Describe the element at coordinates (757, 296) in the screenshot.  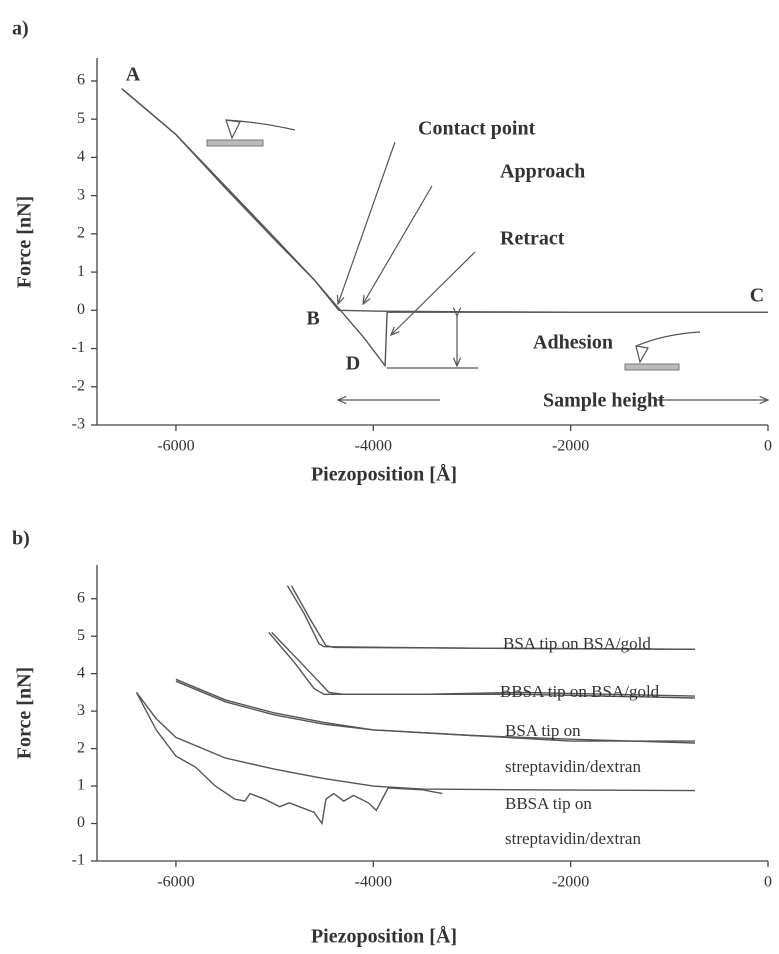
I see `annotation: C` at that location.